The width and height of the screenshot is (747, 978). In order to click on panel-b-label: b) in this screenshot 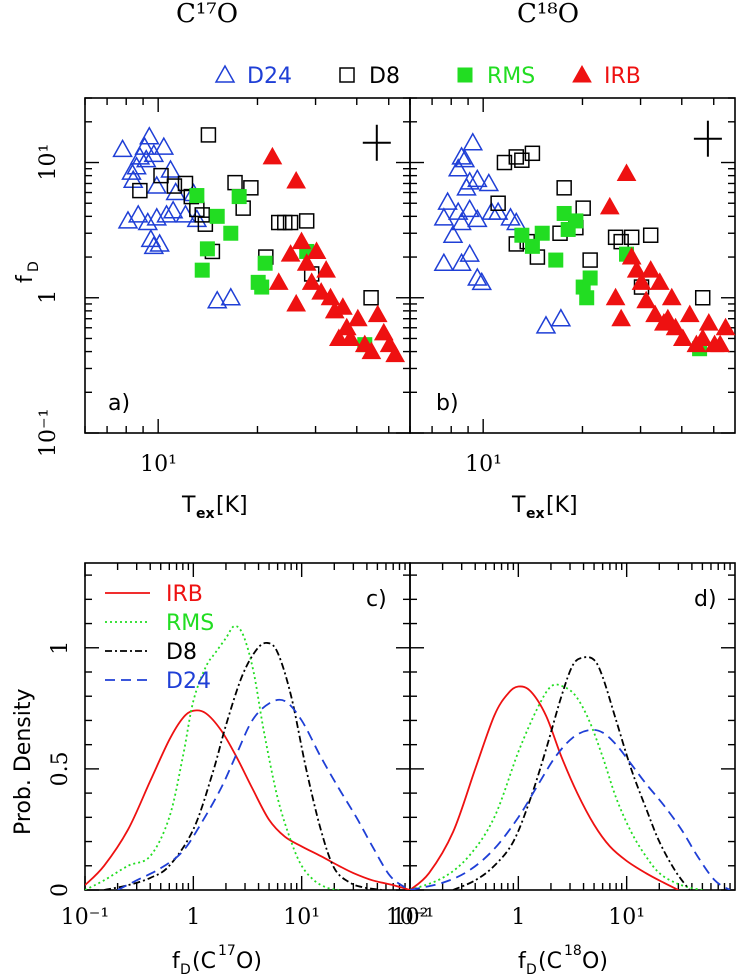, I will do `click(447, 403)`.